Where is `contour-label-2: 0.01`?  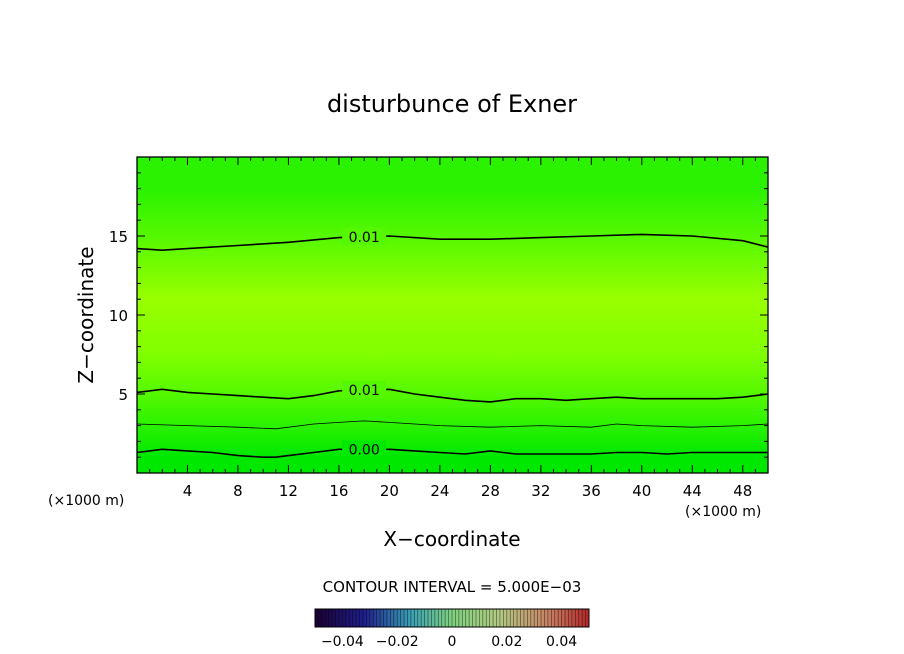
contour-label-2: 0.01 is located at coordinates (364, 391).